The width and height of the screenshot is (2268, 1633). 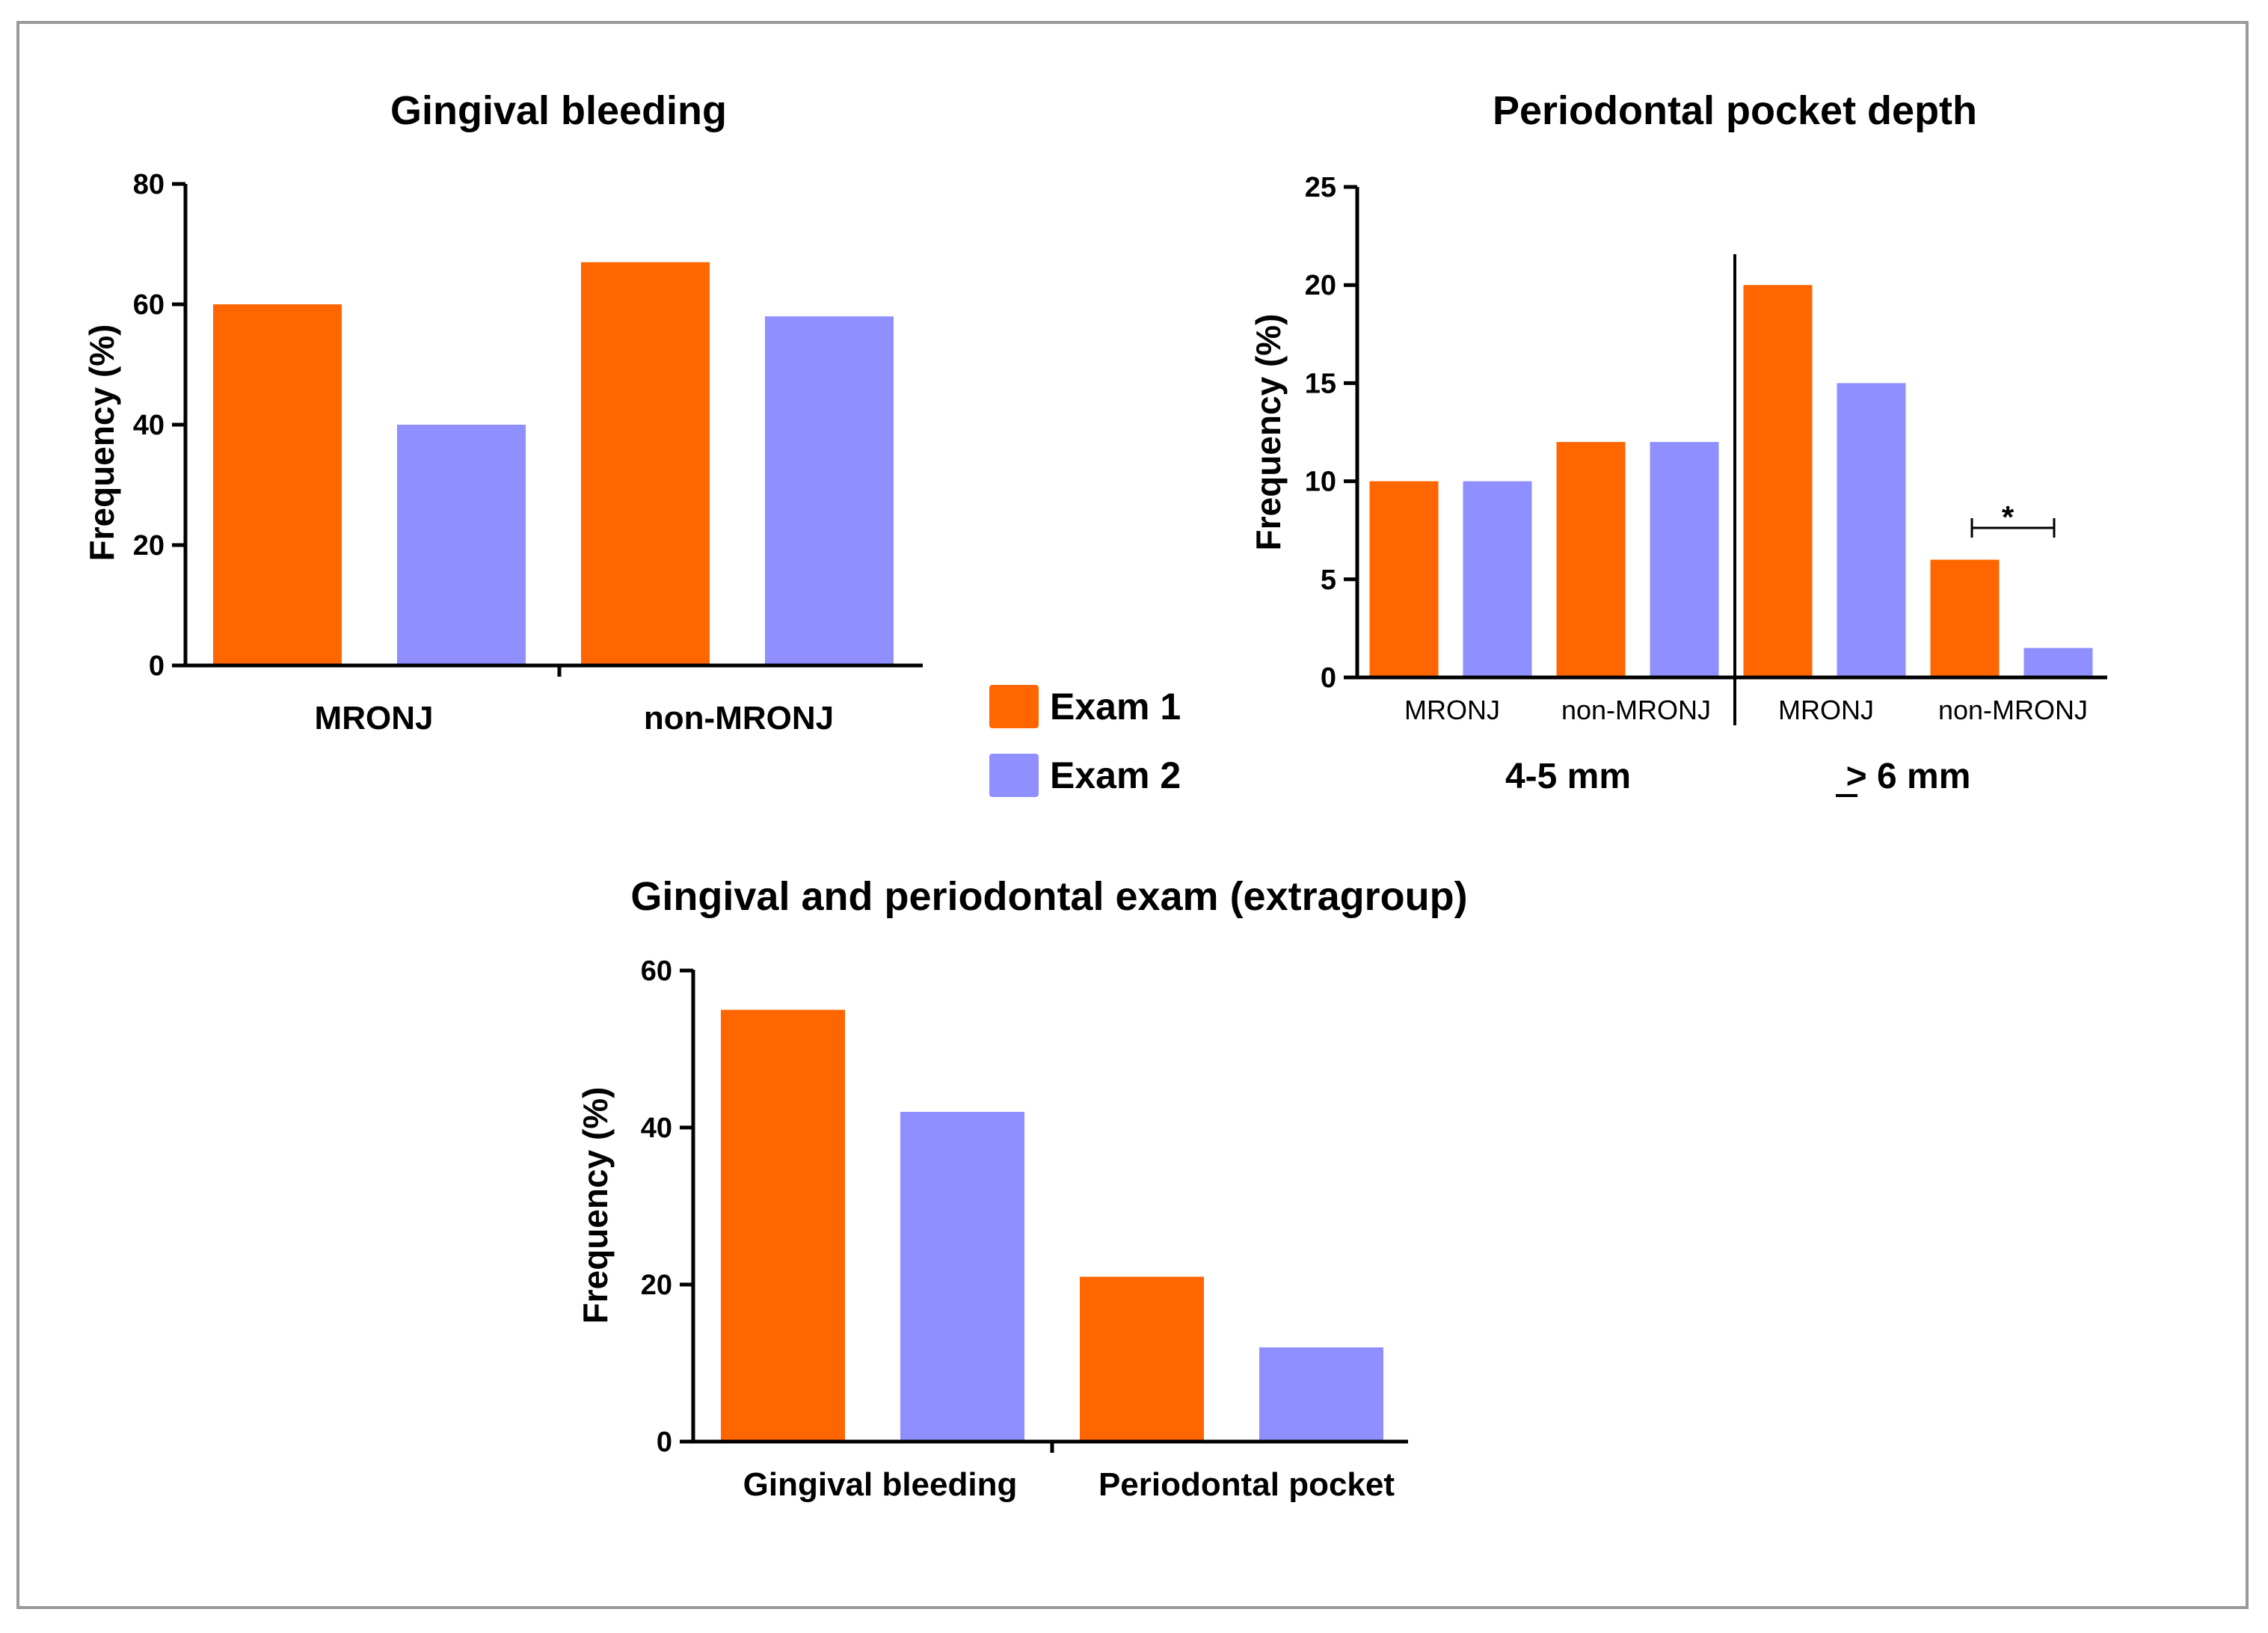 What do you see at coordinates (1246, 1485) in the screenshot?
I see `x-category-label: Periodontal pocket` at bounding box center [1246, 1485].